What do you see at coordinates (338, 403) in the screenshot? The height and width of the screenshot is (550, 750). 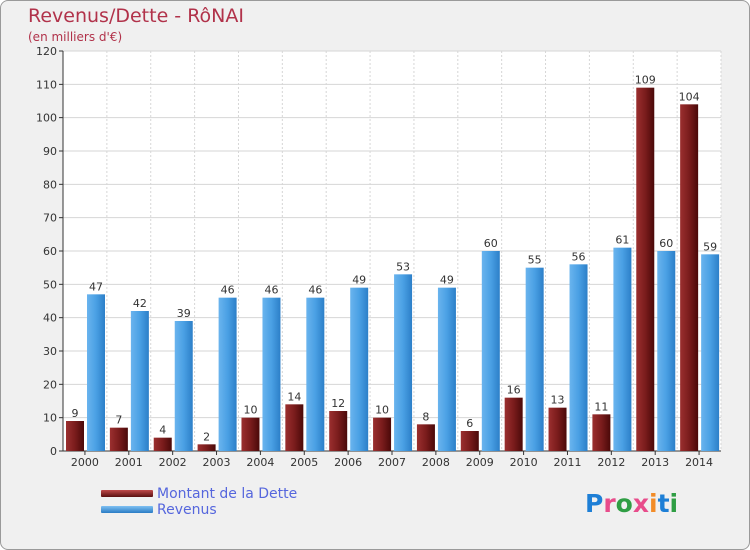 I see `data-label-dette: 12` at bounding box center [338, 403].